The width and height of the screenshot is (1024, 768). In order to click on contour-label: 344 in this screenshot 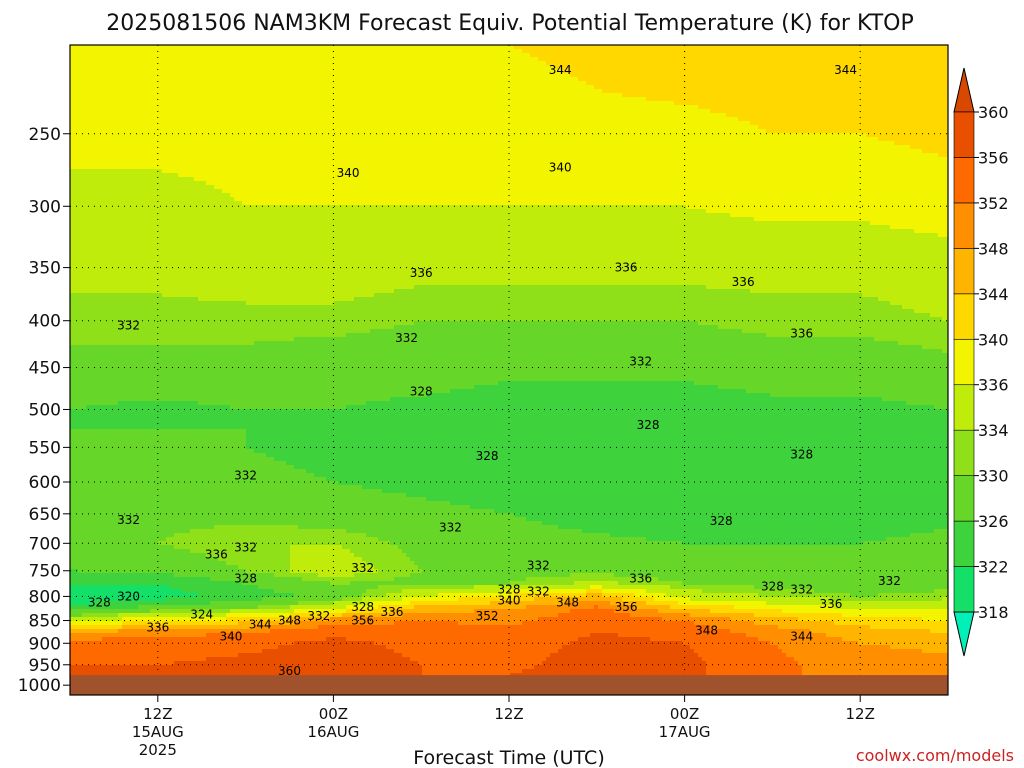, I will do `click(801, 637)`.